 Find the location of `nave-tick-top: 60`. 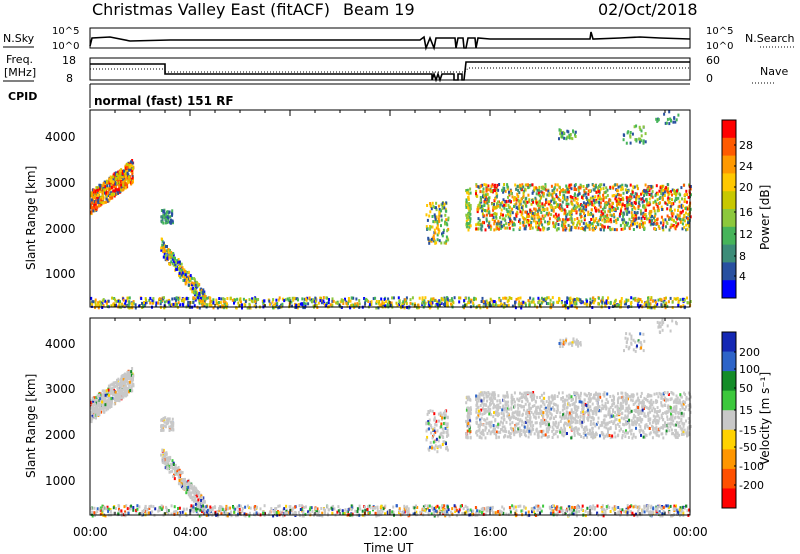

nave-tick-top: 60 is located at coordinates (713, 60).